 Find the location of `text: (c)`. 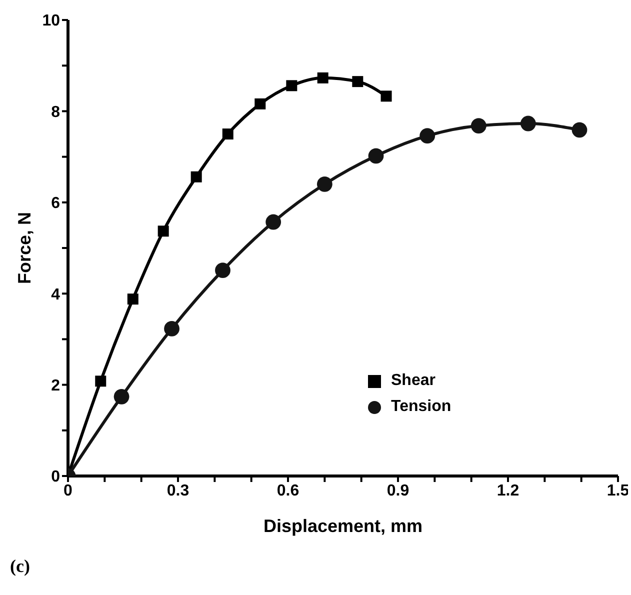

text: (c) is located at coordinates (20, 566).